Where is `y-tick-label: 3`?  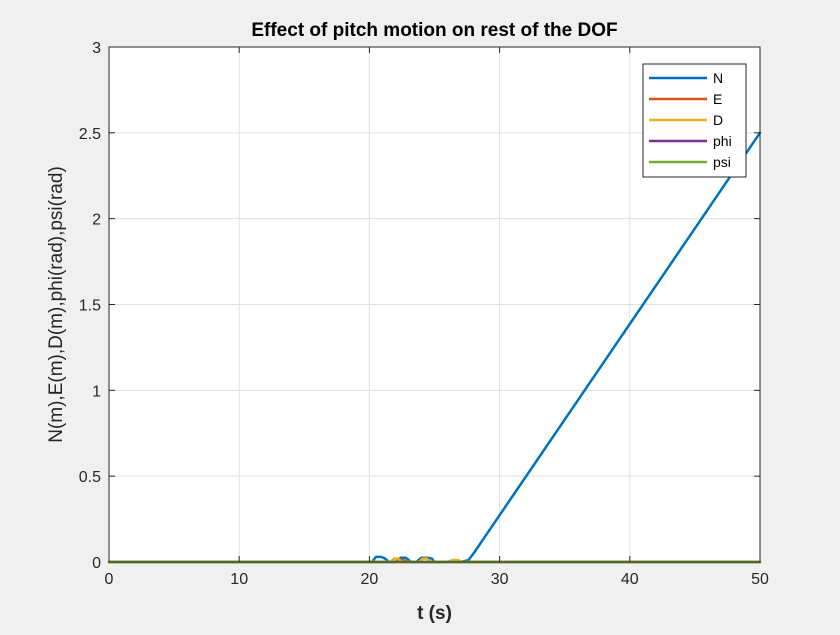 y-tick-label: 3 is located at coordinates (96, 48).